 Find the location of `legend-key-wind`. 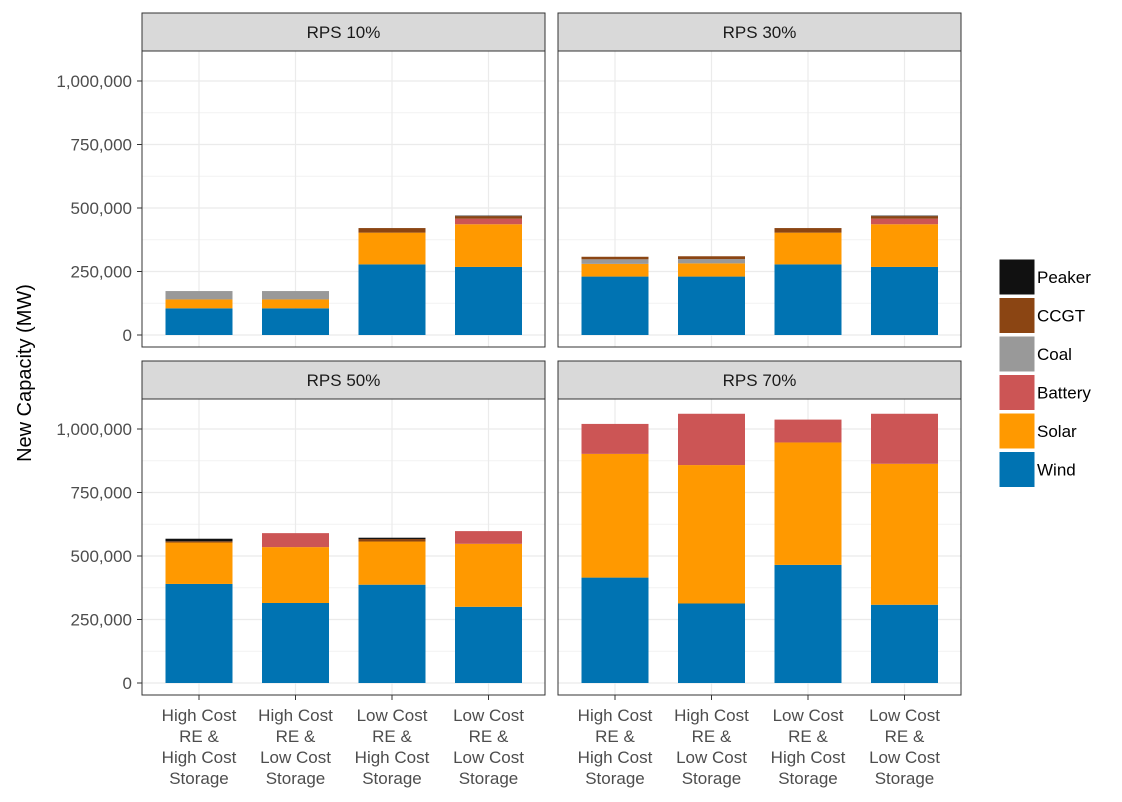

legend-key-wind is located at coordinates (1017, 469).